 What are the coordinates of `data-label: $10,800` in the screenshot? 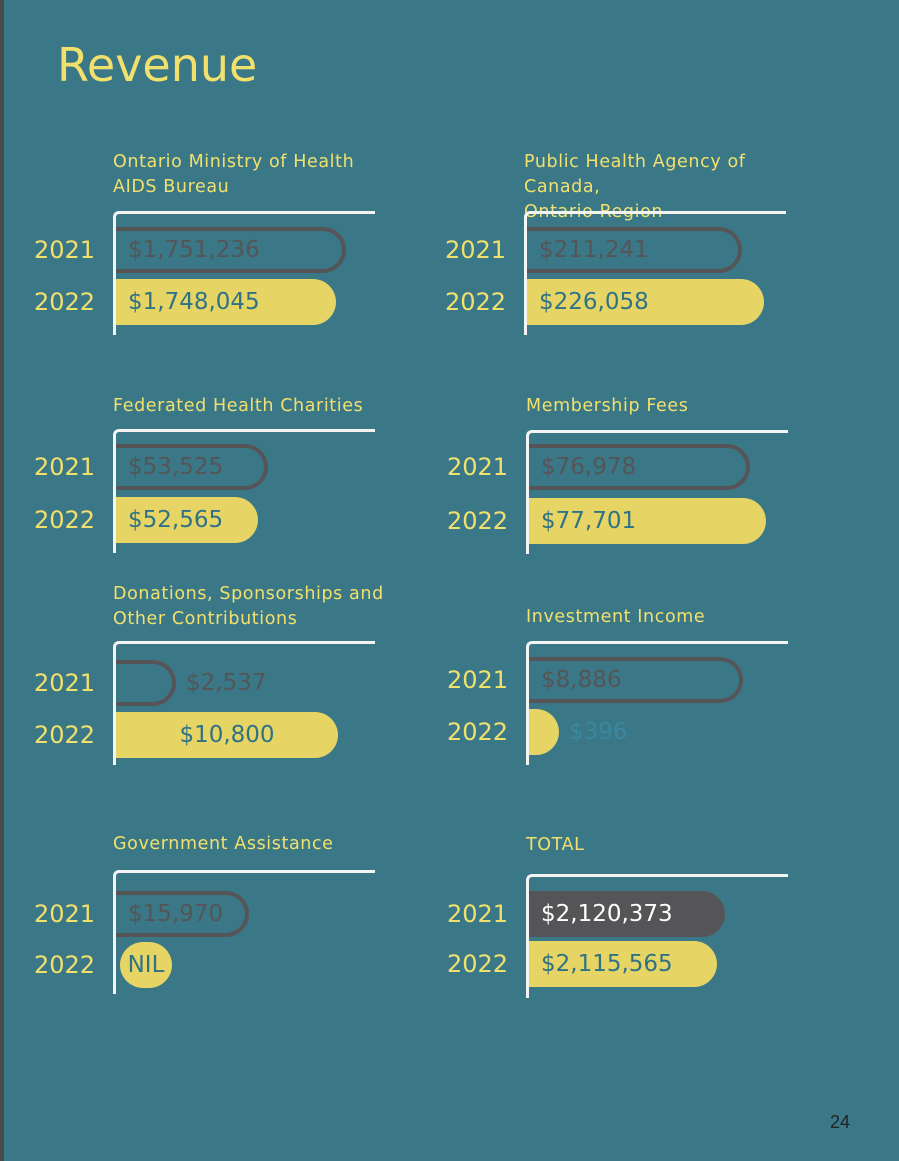 It's located at (227, 735).